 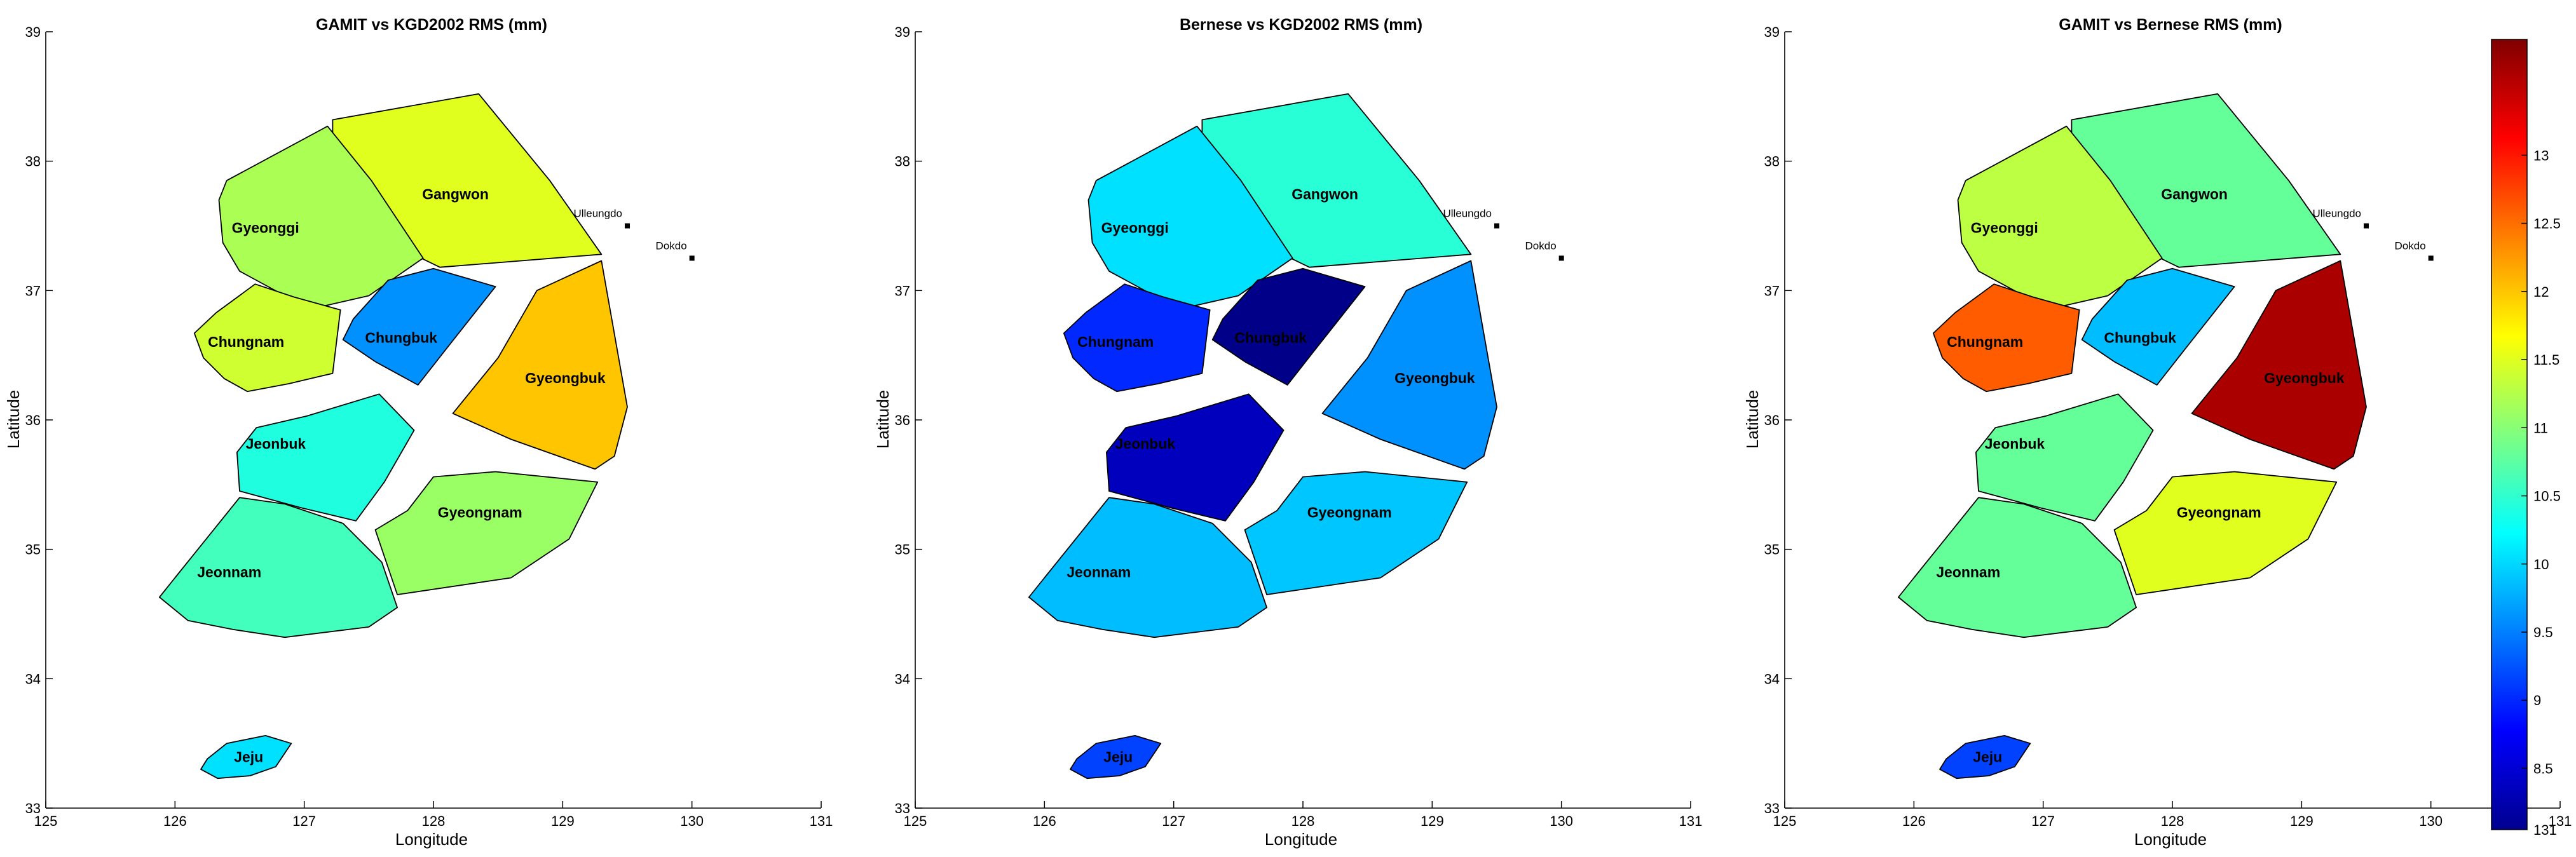 What do you see at coordinates (915, 821) in the screenshot?
I see `x-tick-label: 125` at bounding box center [915, 821].